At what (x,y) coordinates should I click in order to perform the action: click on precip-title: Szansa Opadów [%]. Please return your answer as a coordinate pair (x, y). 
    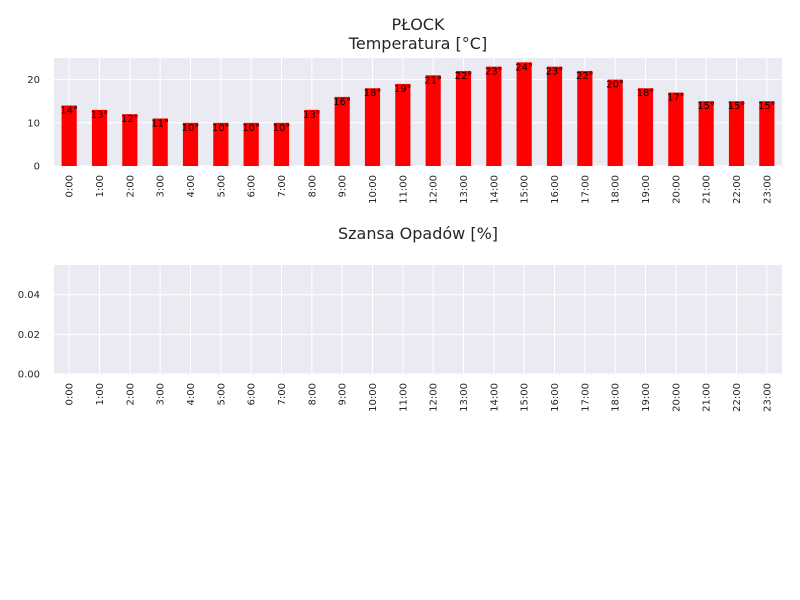
    Looking at the image, I should click on (418, 233).